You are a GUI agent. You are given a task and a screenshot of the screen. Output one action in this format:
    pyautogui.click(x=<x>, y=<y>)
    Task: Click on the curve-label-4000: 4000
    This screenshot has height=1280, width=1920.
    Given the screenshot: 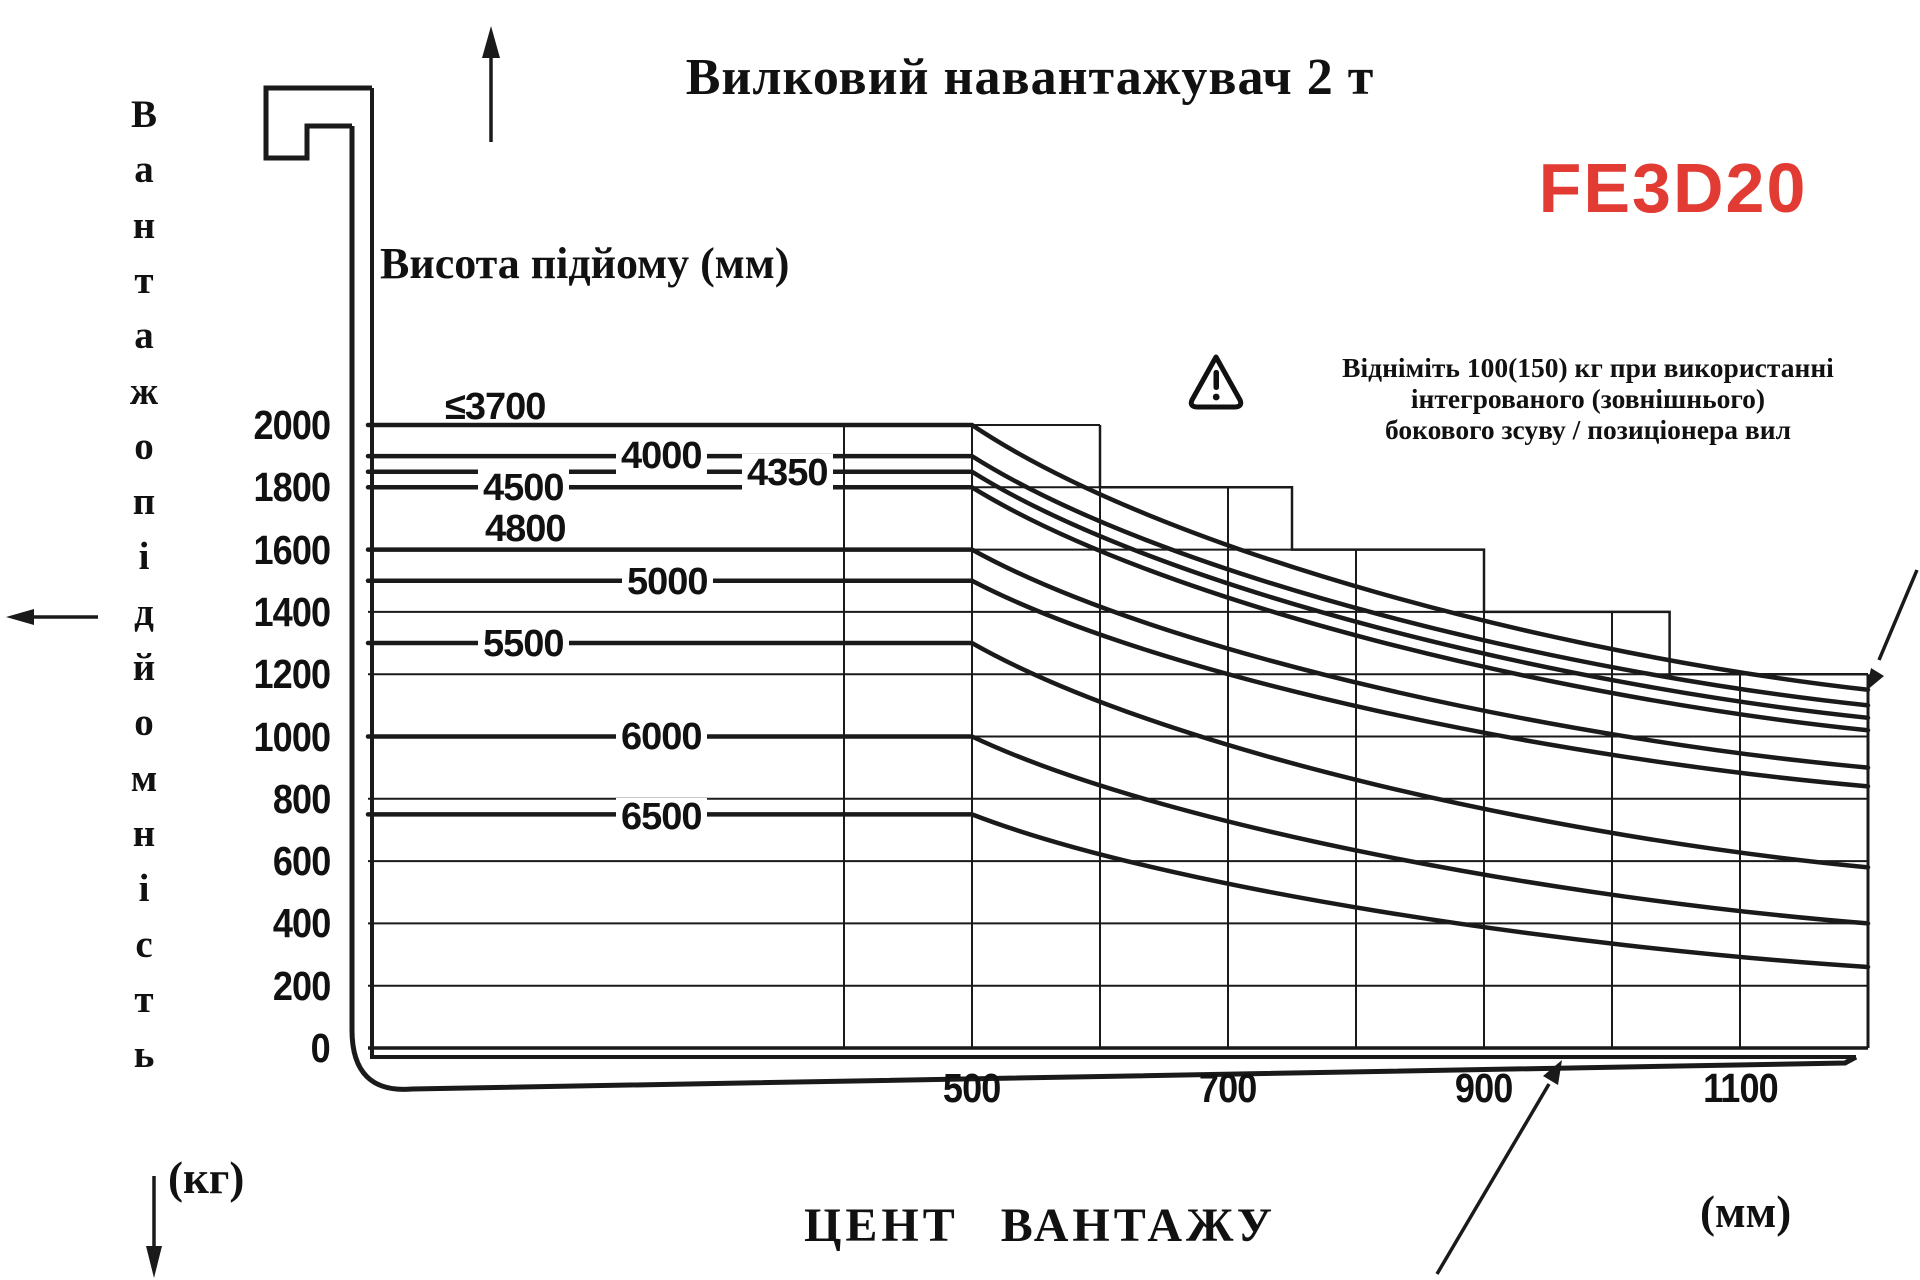 What is the action you would take?
    pyautogui.click(x=661, y=456)
    